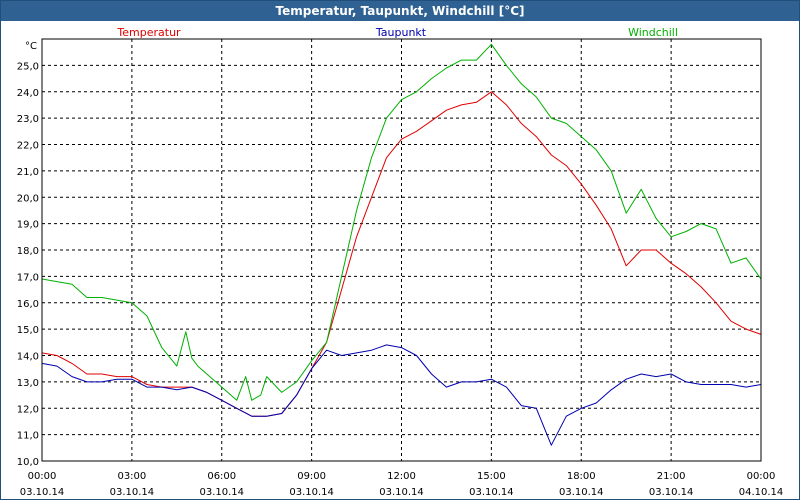 The height and width of the screenshot is (501, 800). I want to click on y-tick-label: 13,0, so click(28, 383).